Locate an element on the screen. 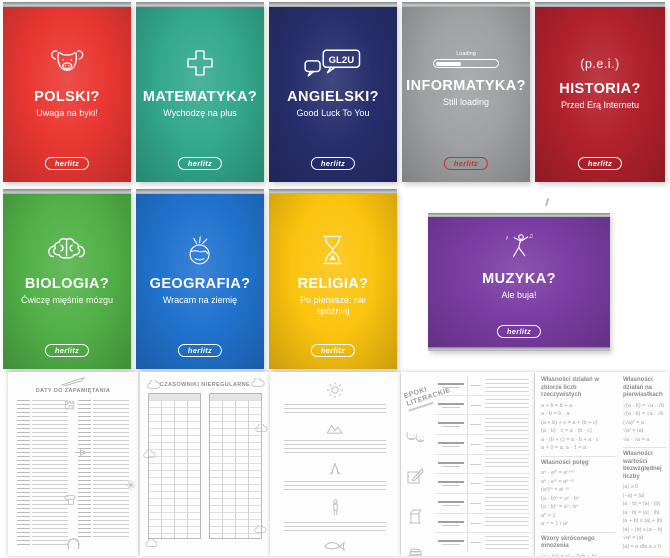  loading-label: Loading is located at coordinates (466, 54).